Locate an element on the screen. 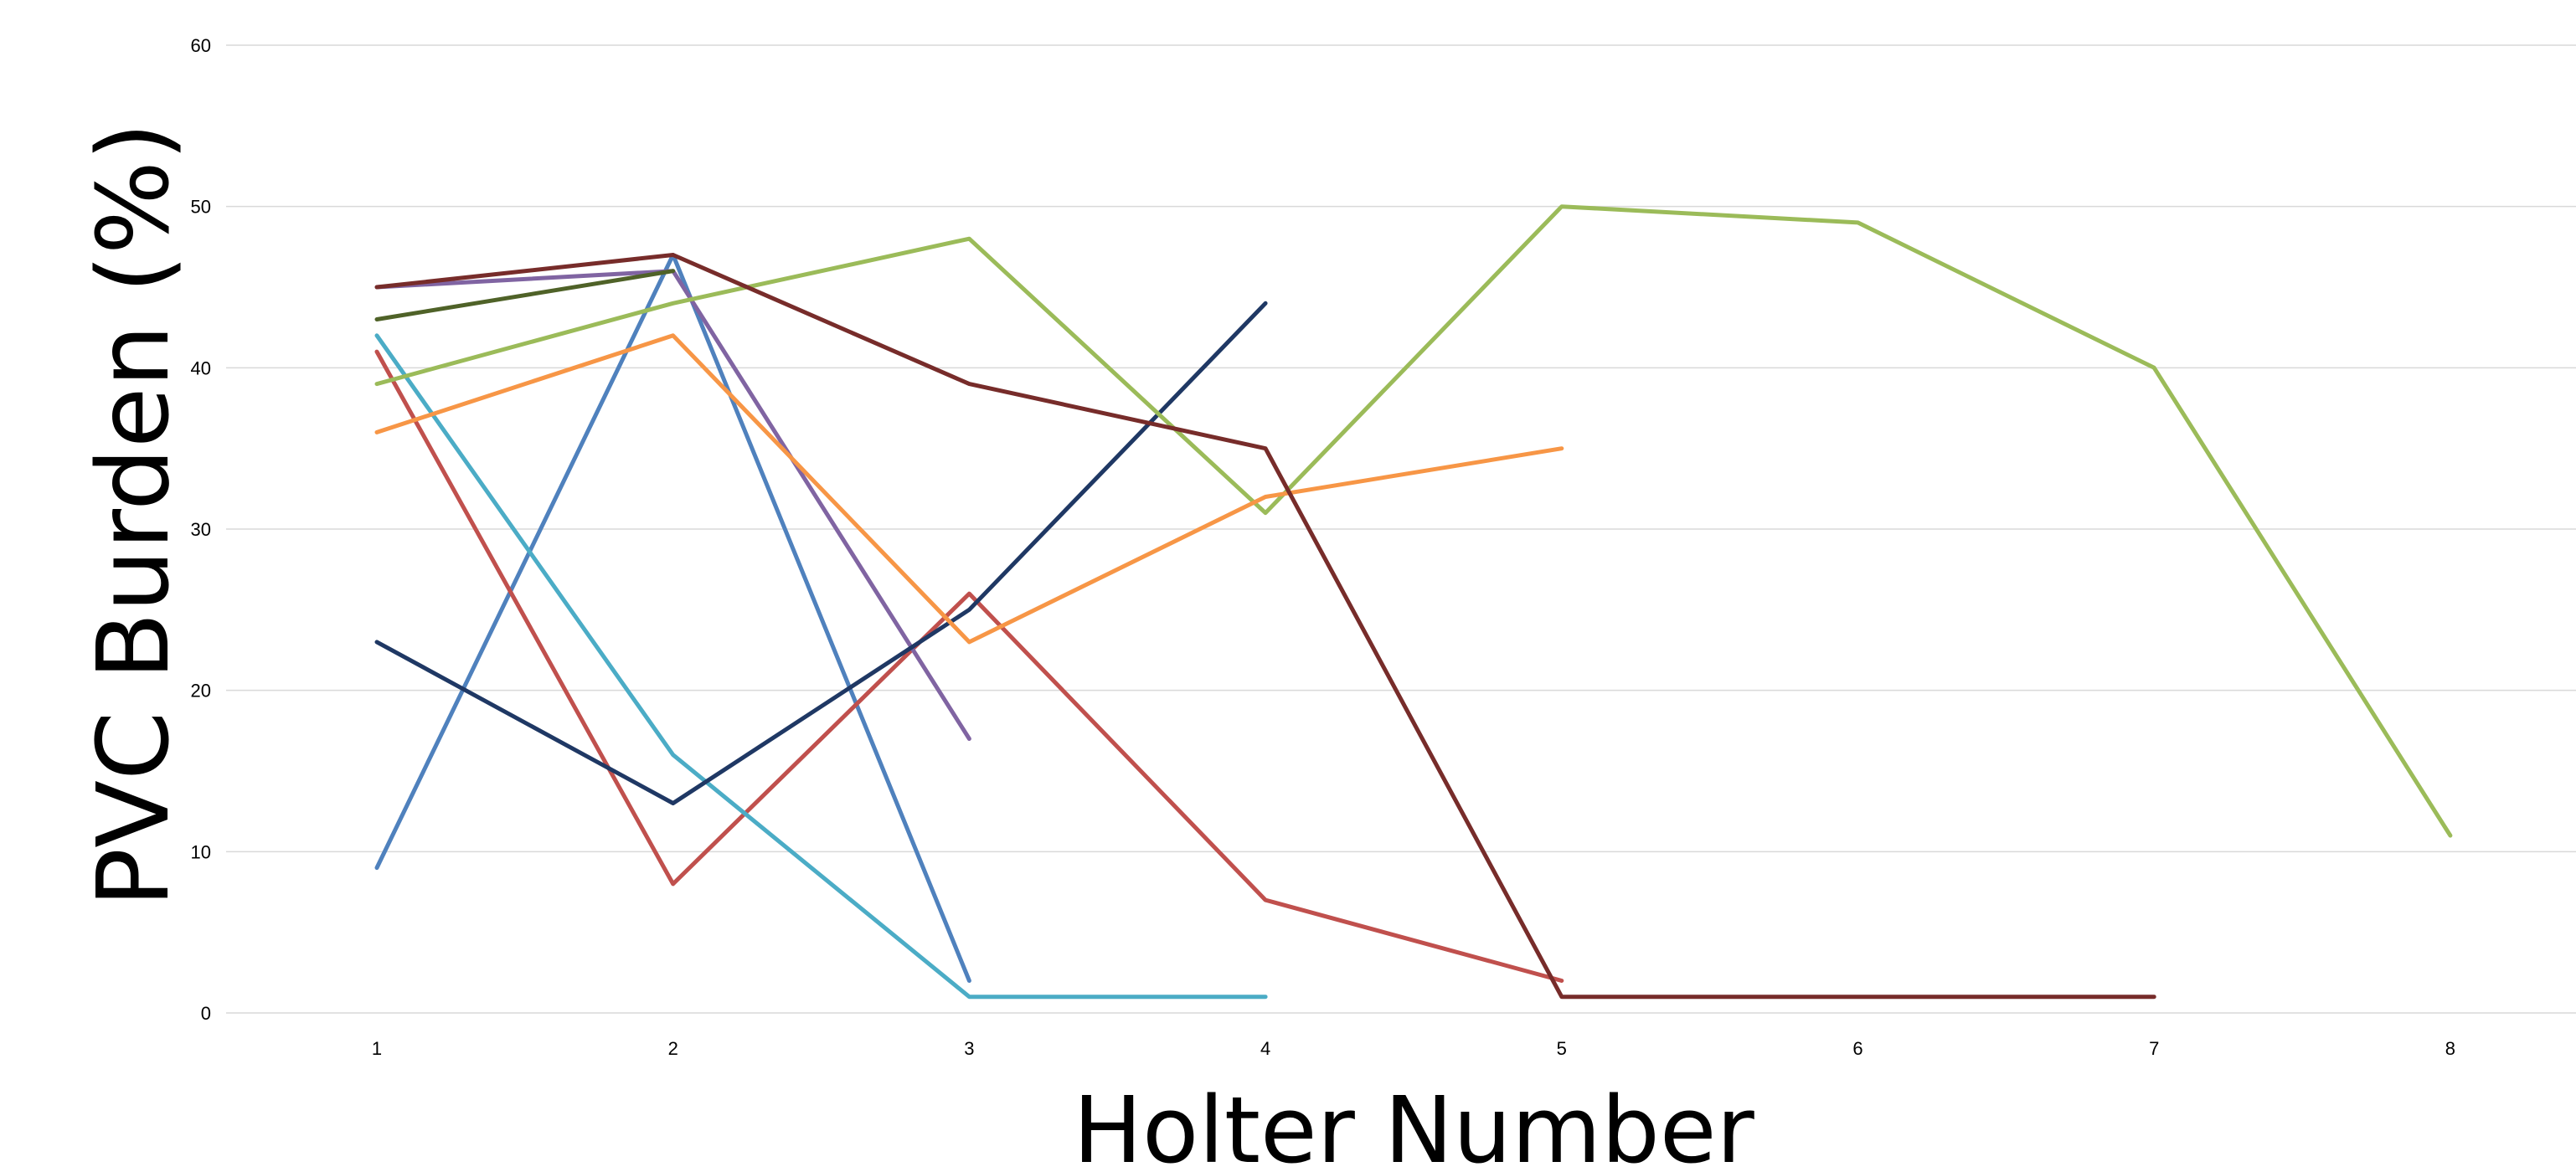 Image resolution: width=2576 pixels, height=1172 pixels. y-tick-label: 0 is located at coordinates (206, 1014).